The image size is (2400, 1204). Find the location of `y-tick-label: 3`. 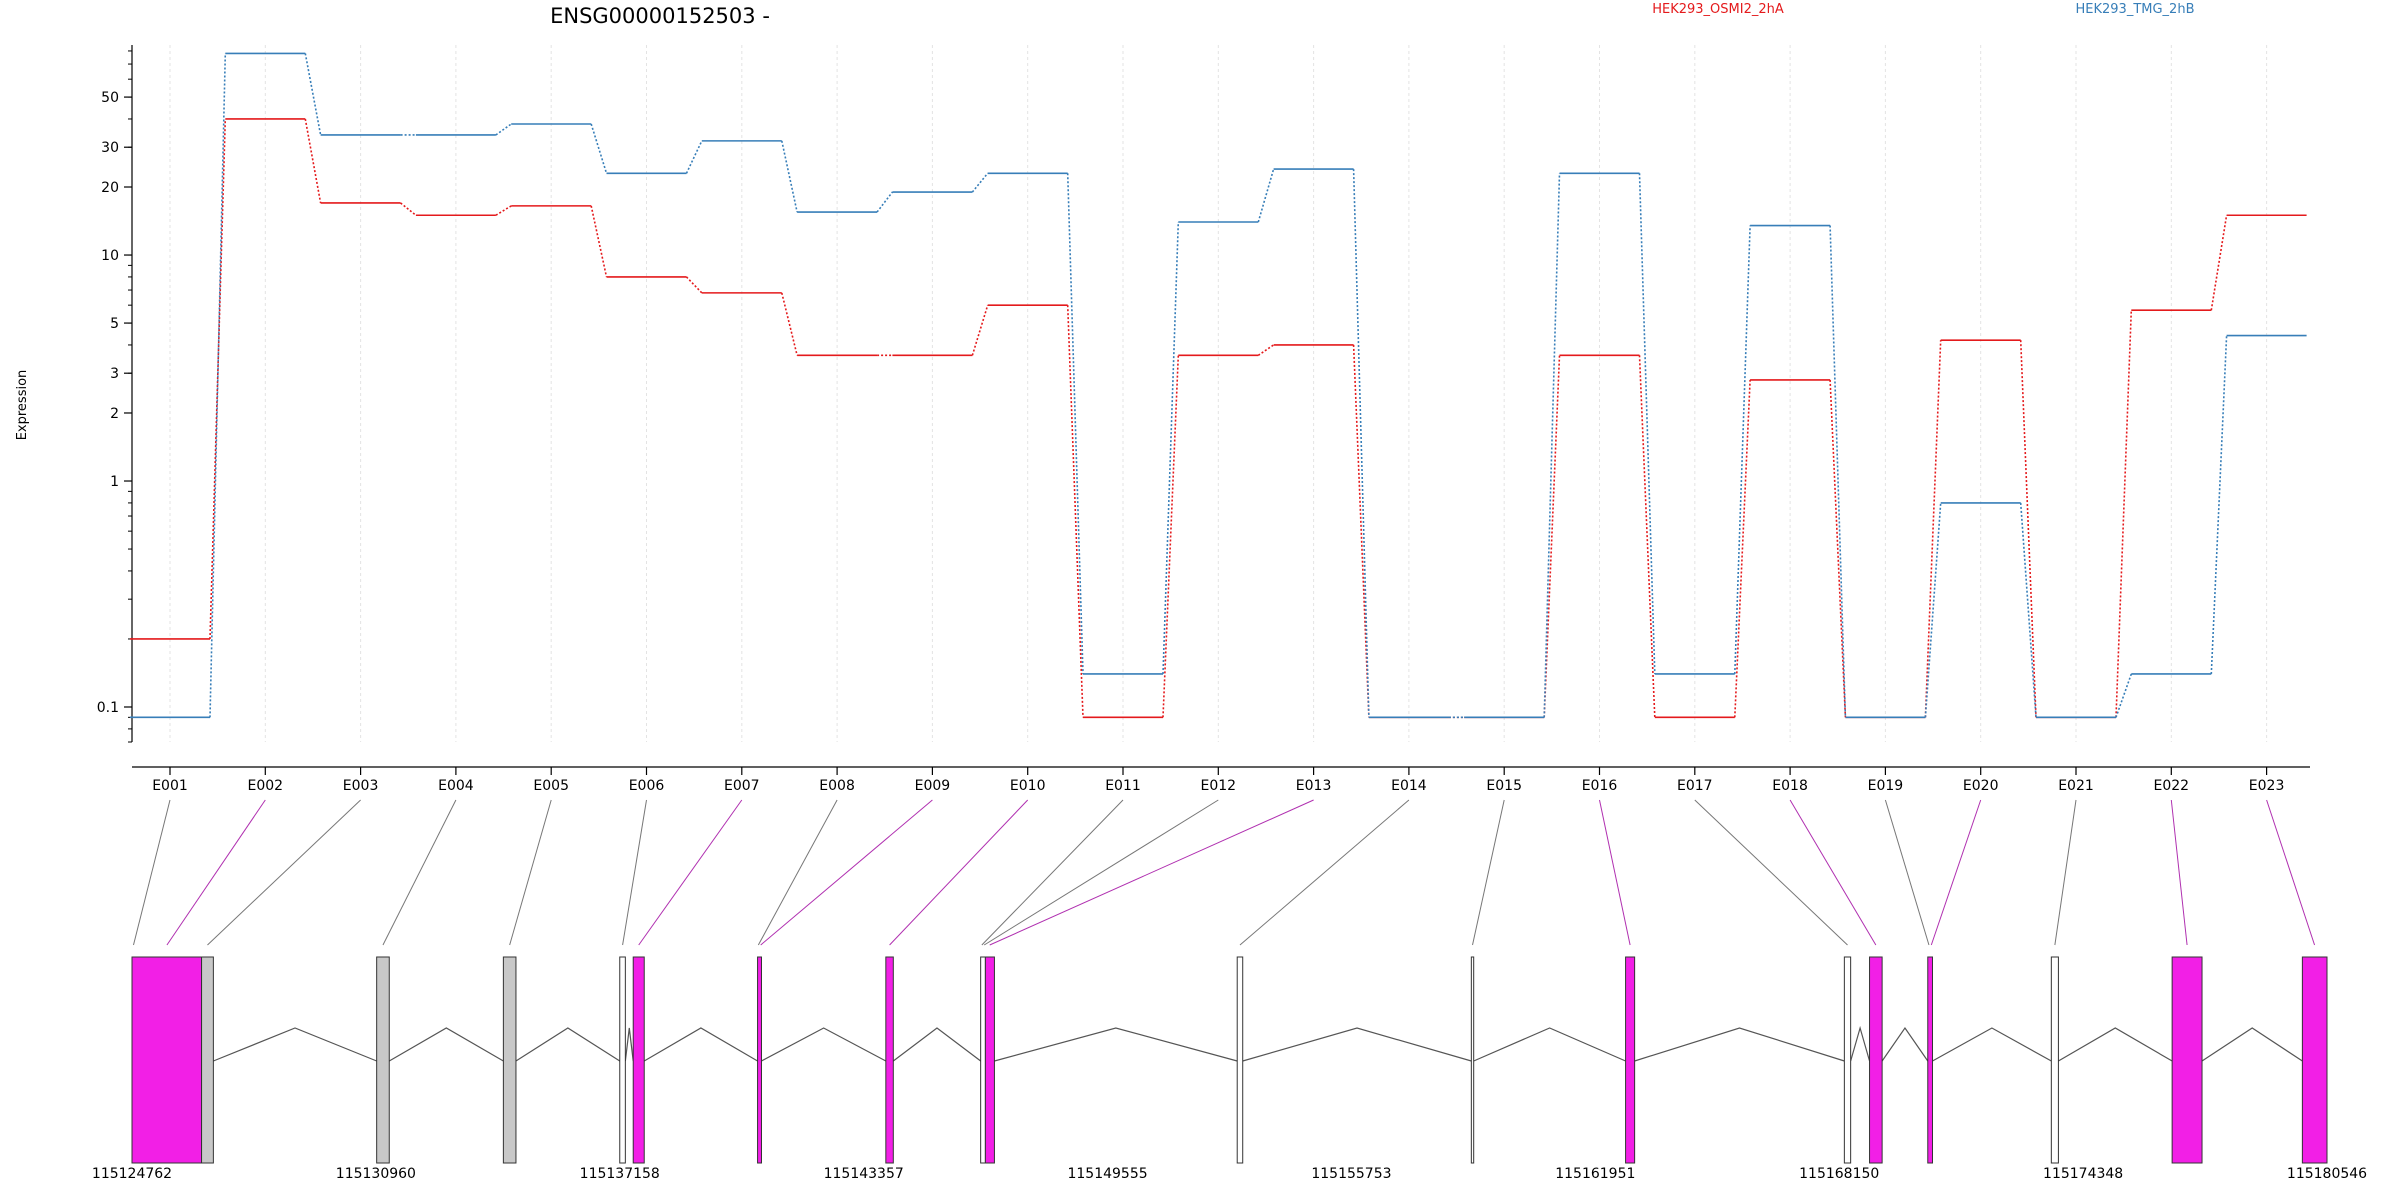

y-tick-label: 3 is located at coordinates (114, 374).